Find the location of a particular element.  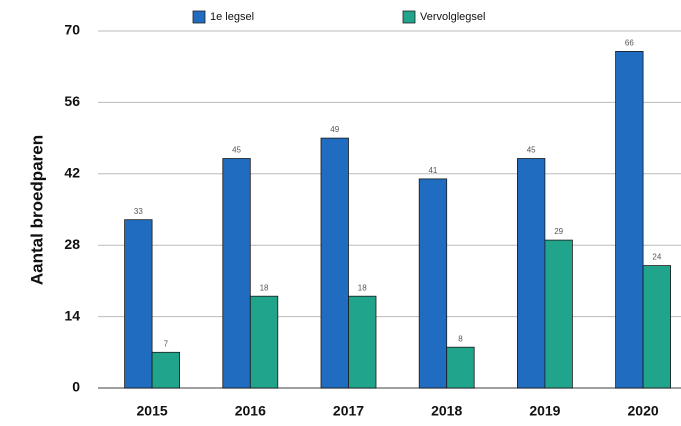

y-tick-label: 70 is located at coordinates (72, 30).